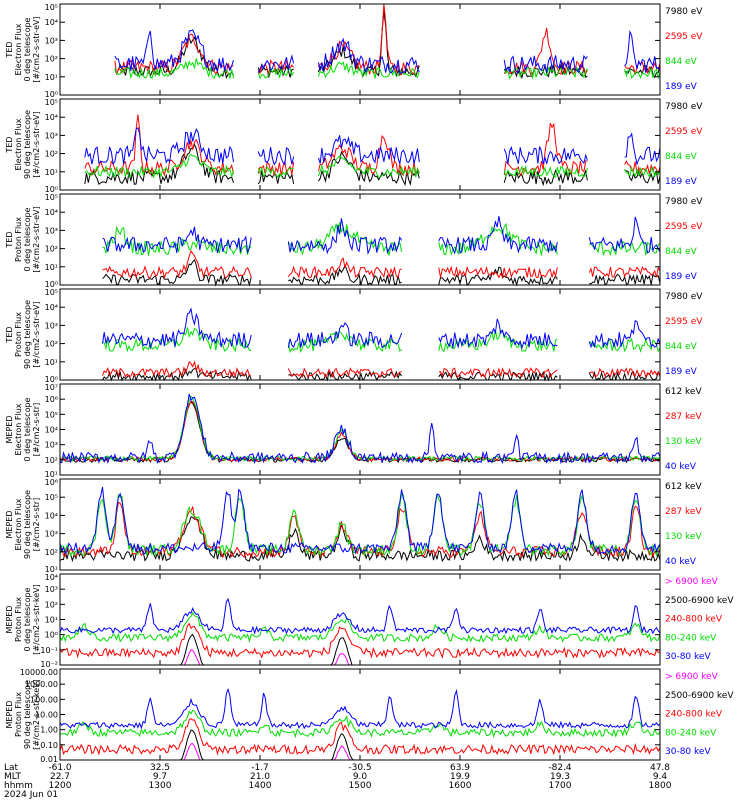 This screenshot has width=750, height=800. What do you see at coordinates (49, 759) in the screenshot?
I see `y-tick-label: 0.01` at bounding box center [49, 759].